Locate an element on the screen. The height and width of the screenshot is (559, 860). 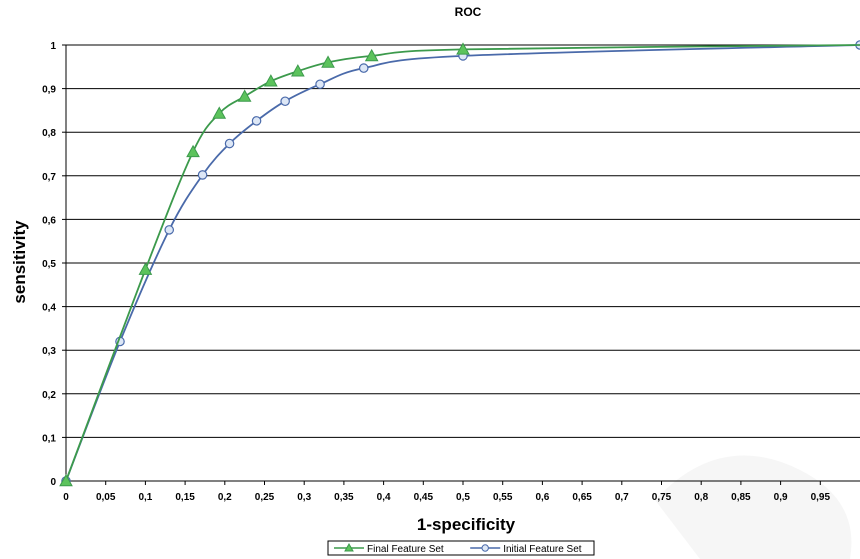
x-tick-label: 0,35 is located at coordinates (344, 497).